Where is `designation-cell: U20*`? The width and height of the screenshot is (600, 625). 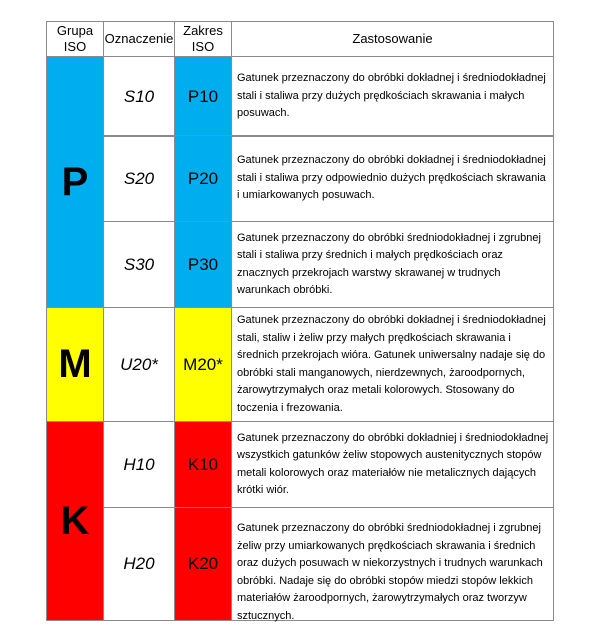
designation-cell: U20* is located at coordinates (139, 364).